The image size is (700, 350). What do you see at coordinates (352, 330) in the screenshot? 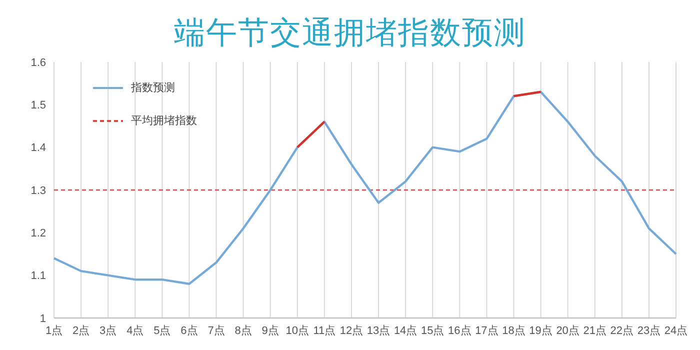
I see `x-tick-label: 12点` at bounding box center [352, 330].